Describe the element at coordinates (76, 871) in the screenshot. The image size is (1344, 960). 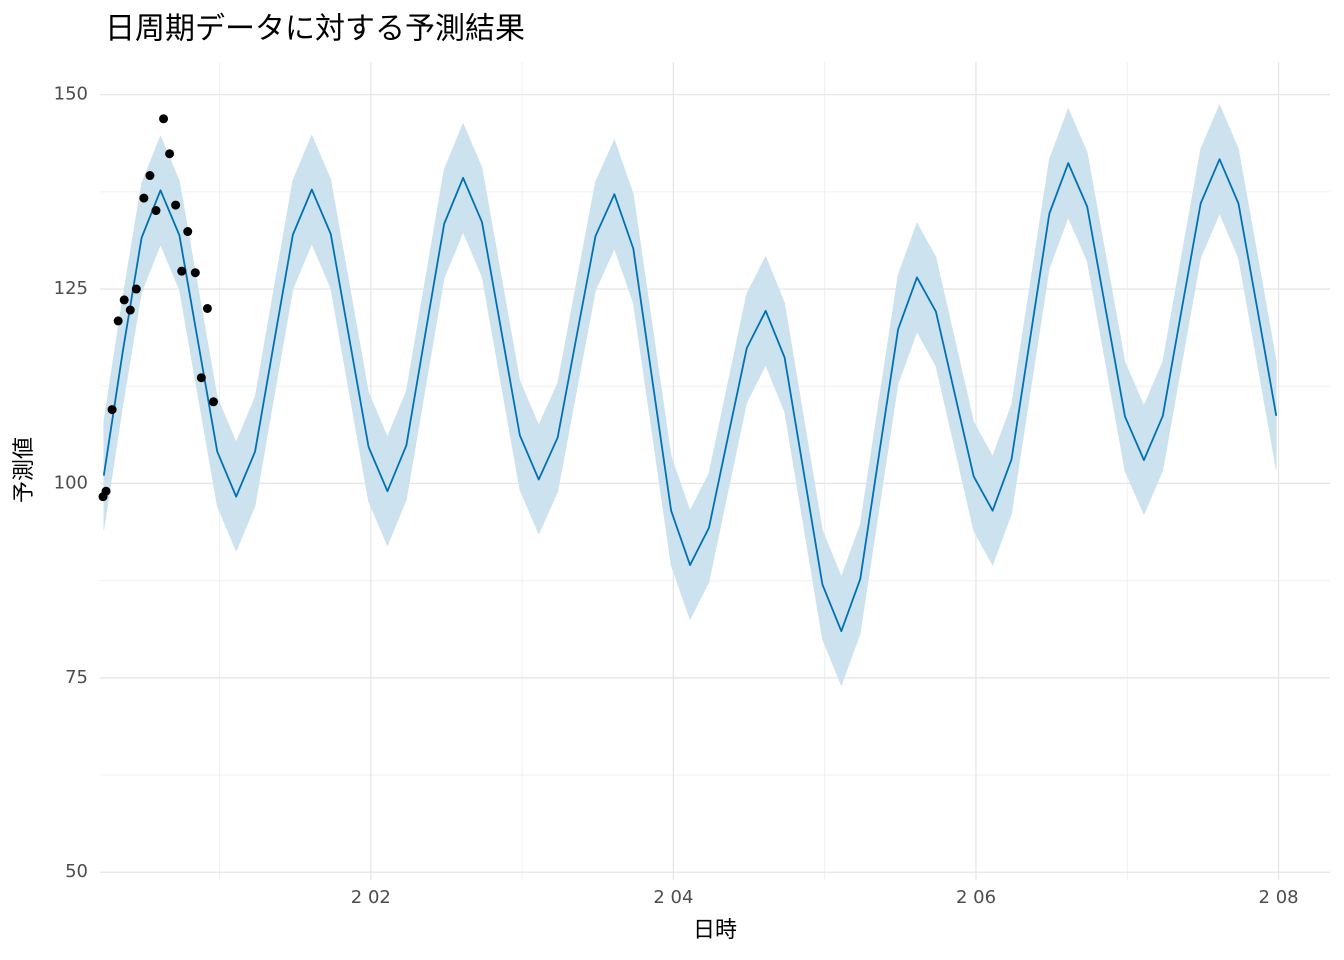
I see `y-tick-label: 50` at that location.